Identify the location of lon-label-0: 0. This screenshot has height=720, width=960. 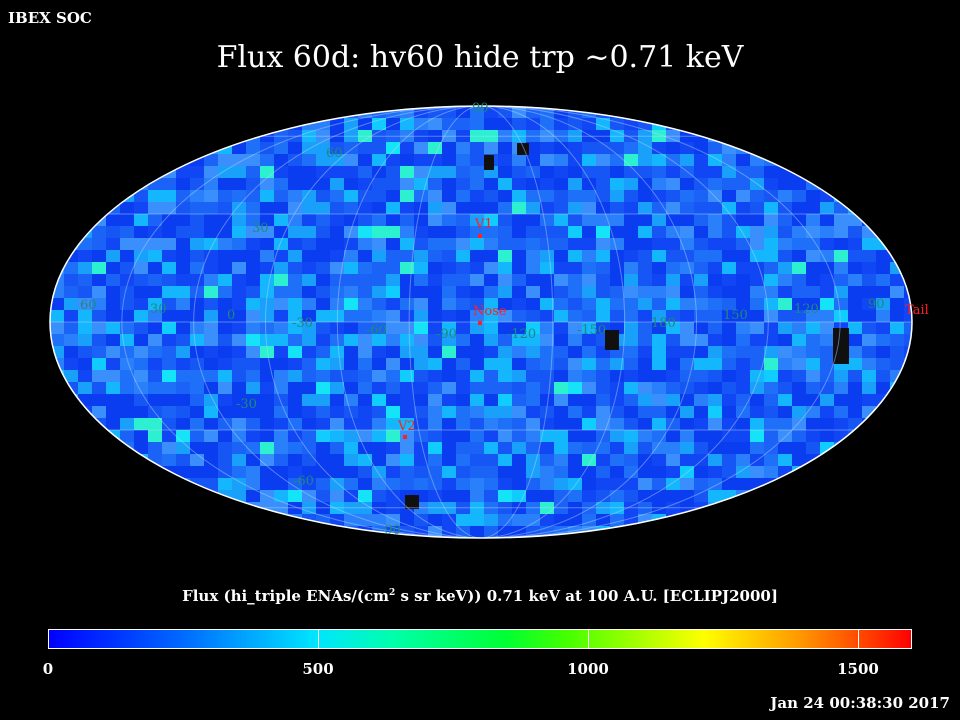
(231, 315).